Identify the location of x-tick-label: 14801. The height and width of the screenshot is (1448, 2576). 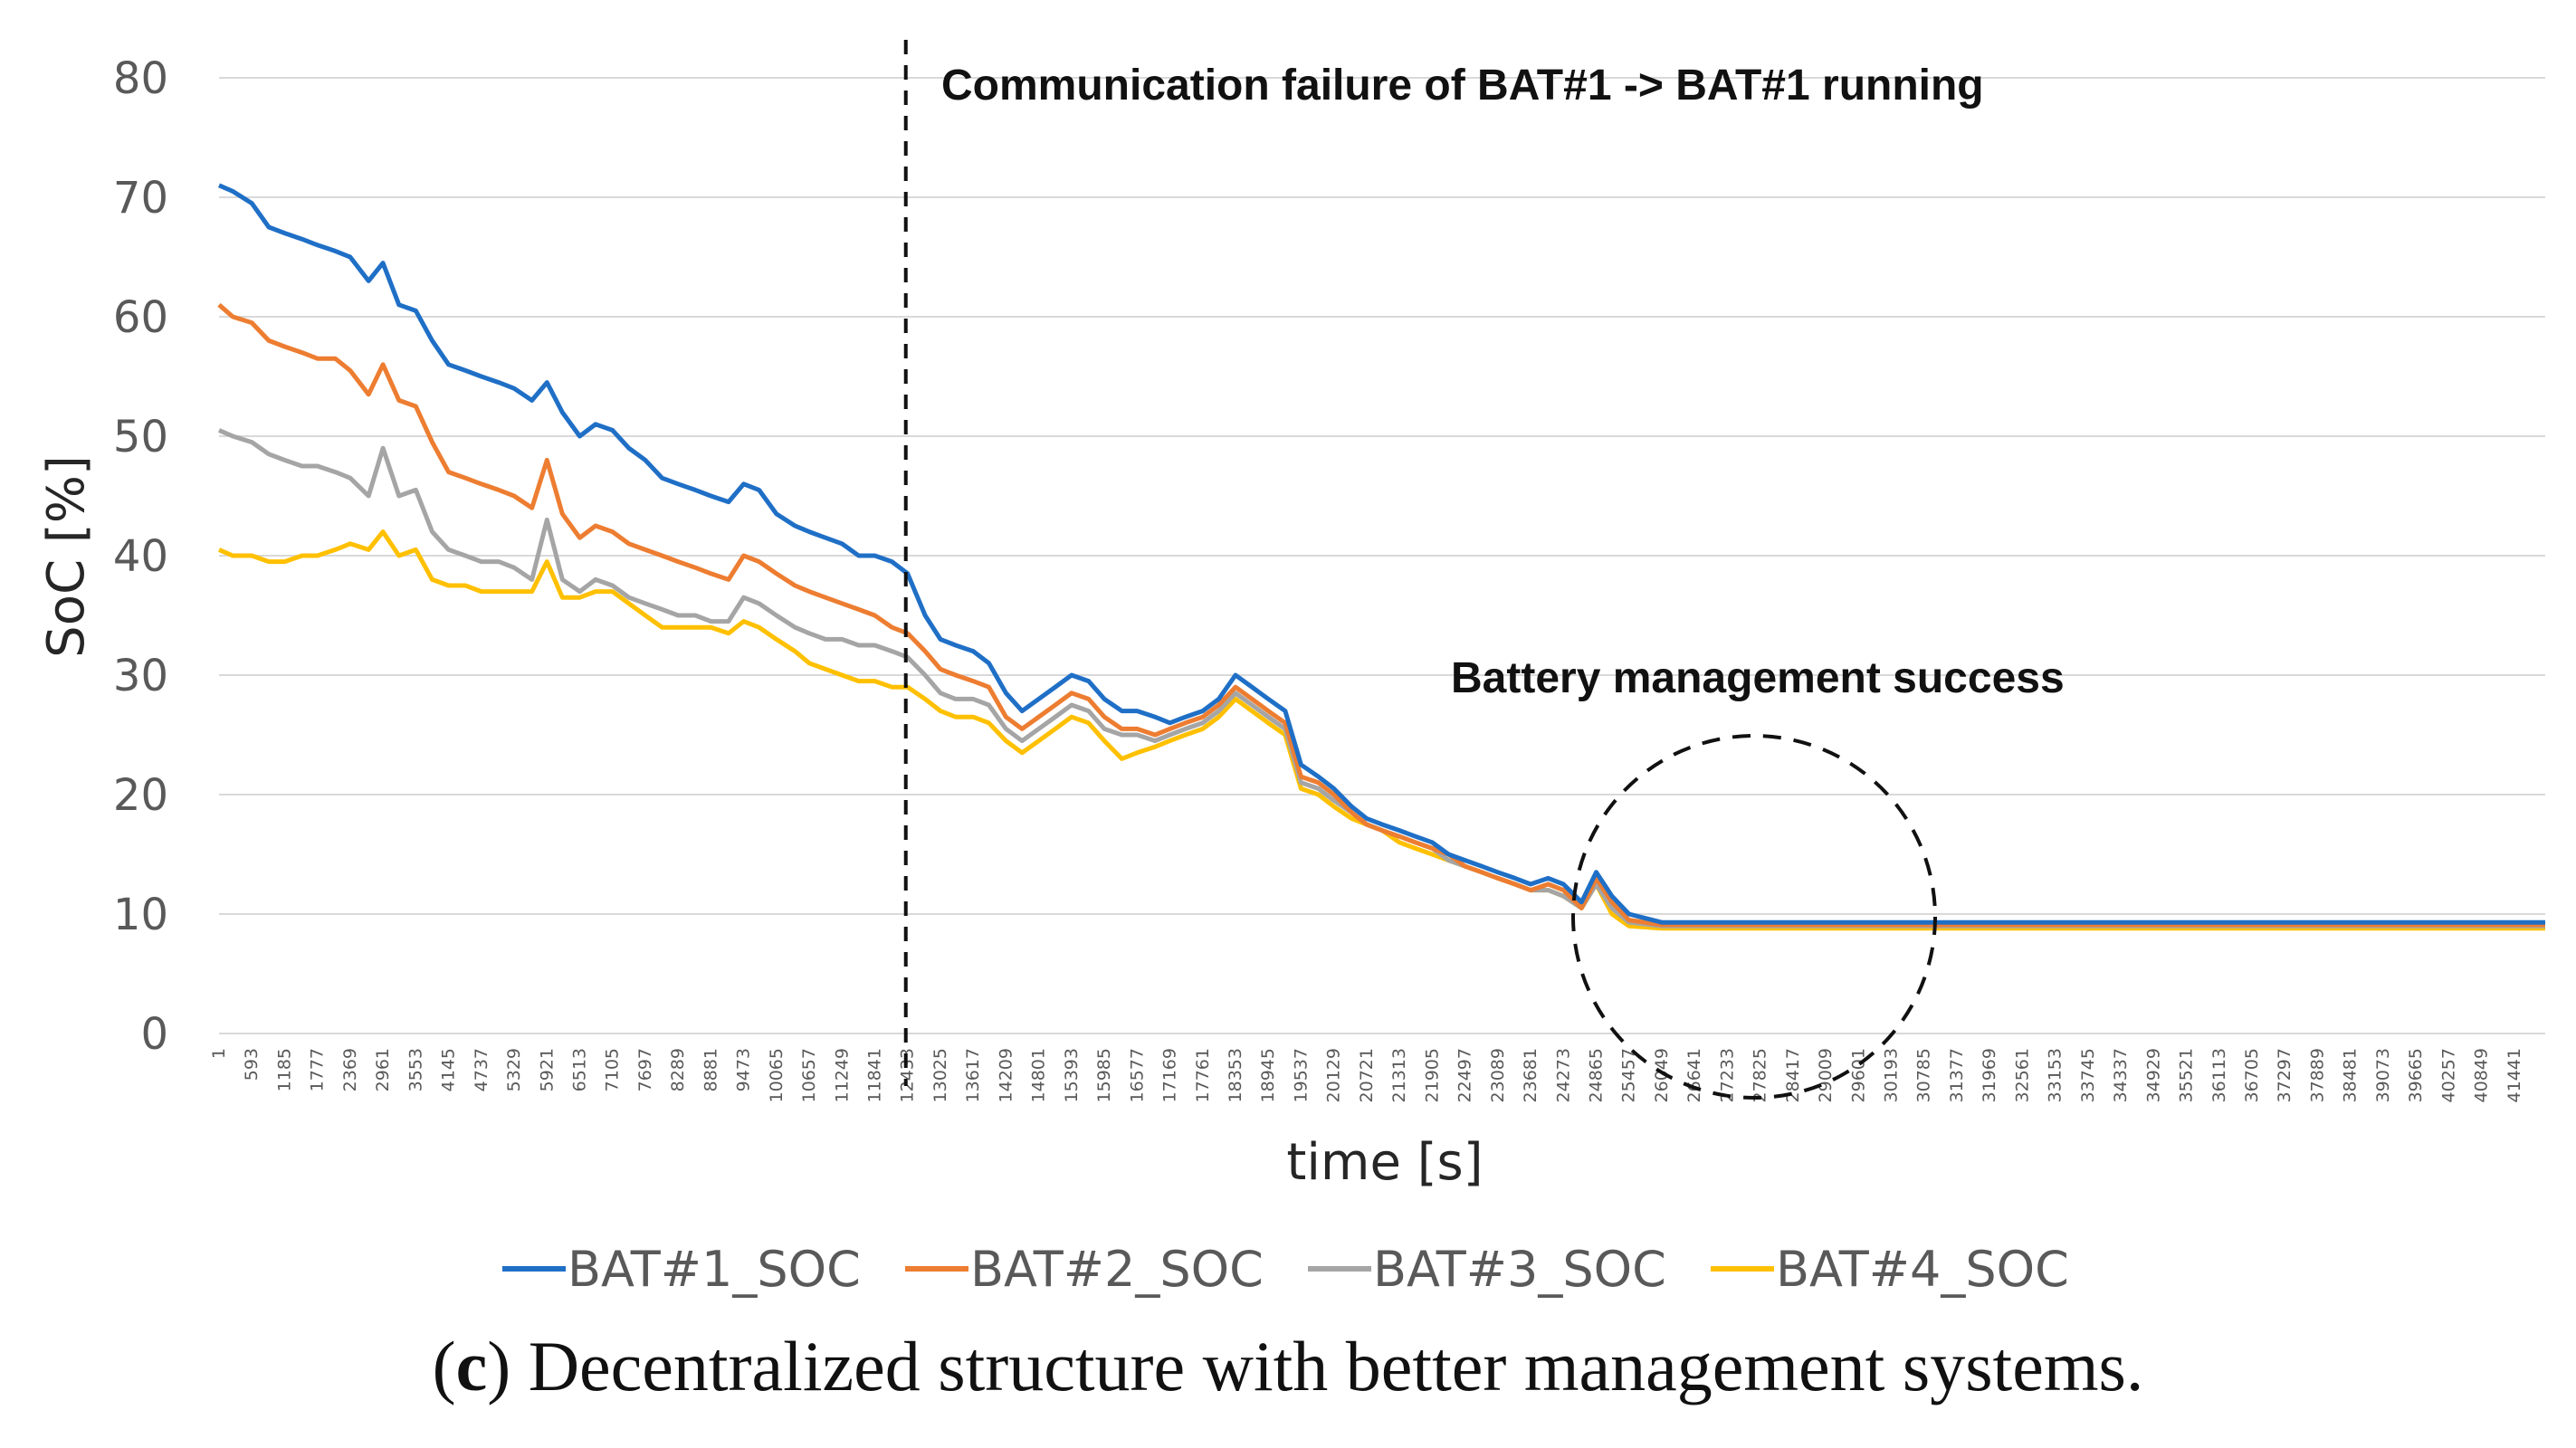
(1039, 1075).